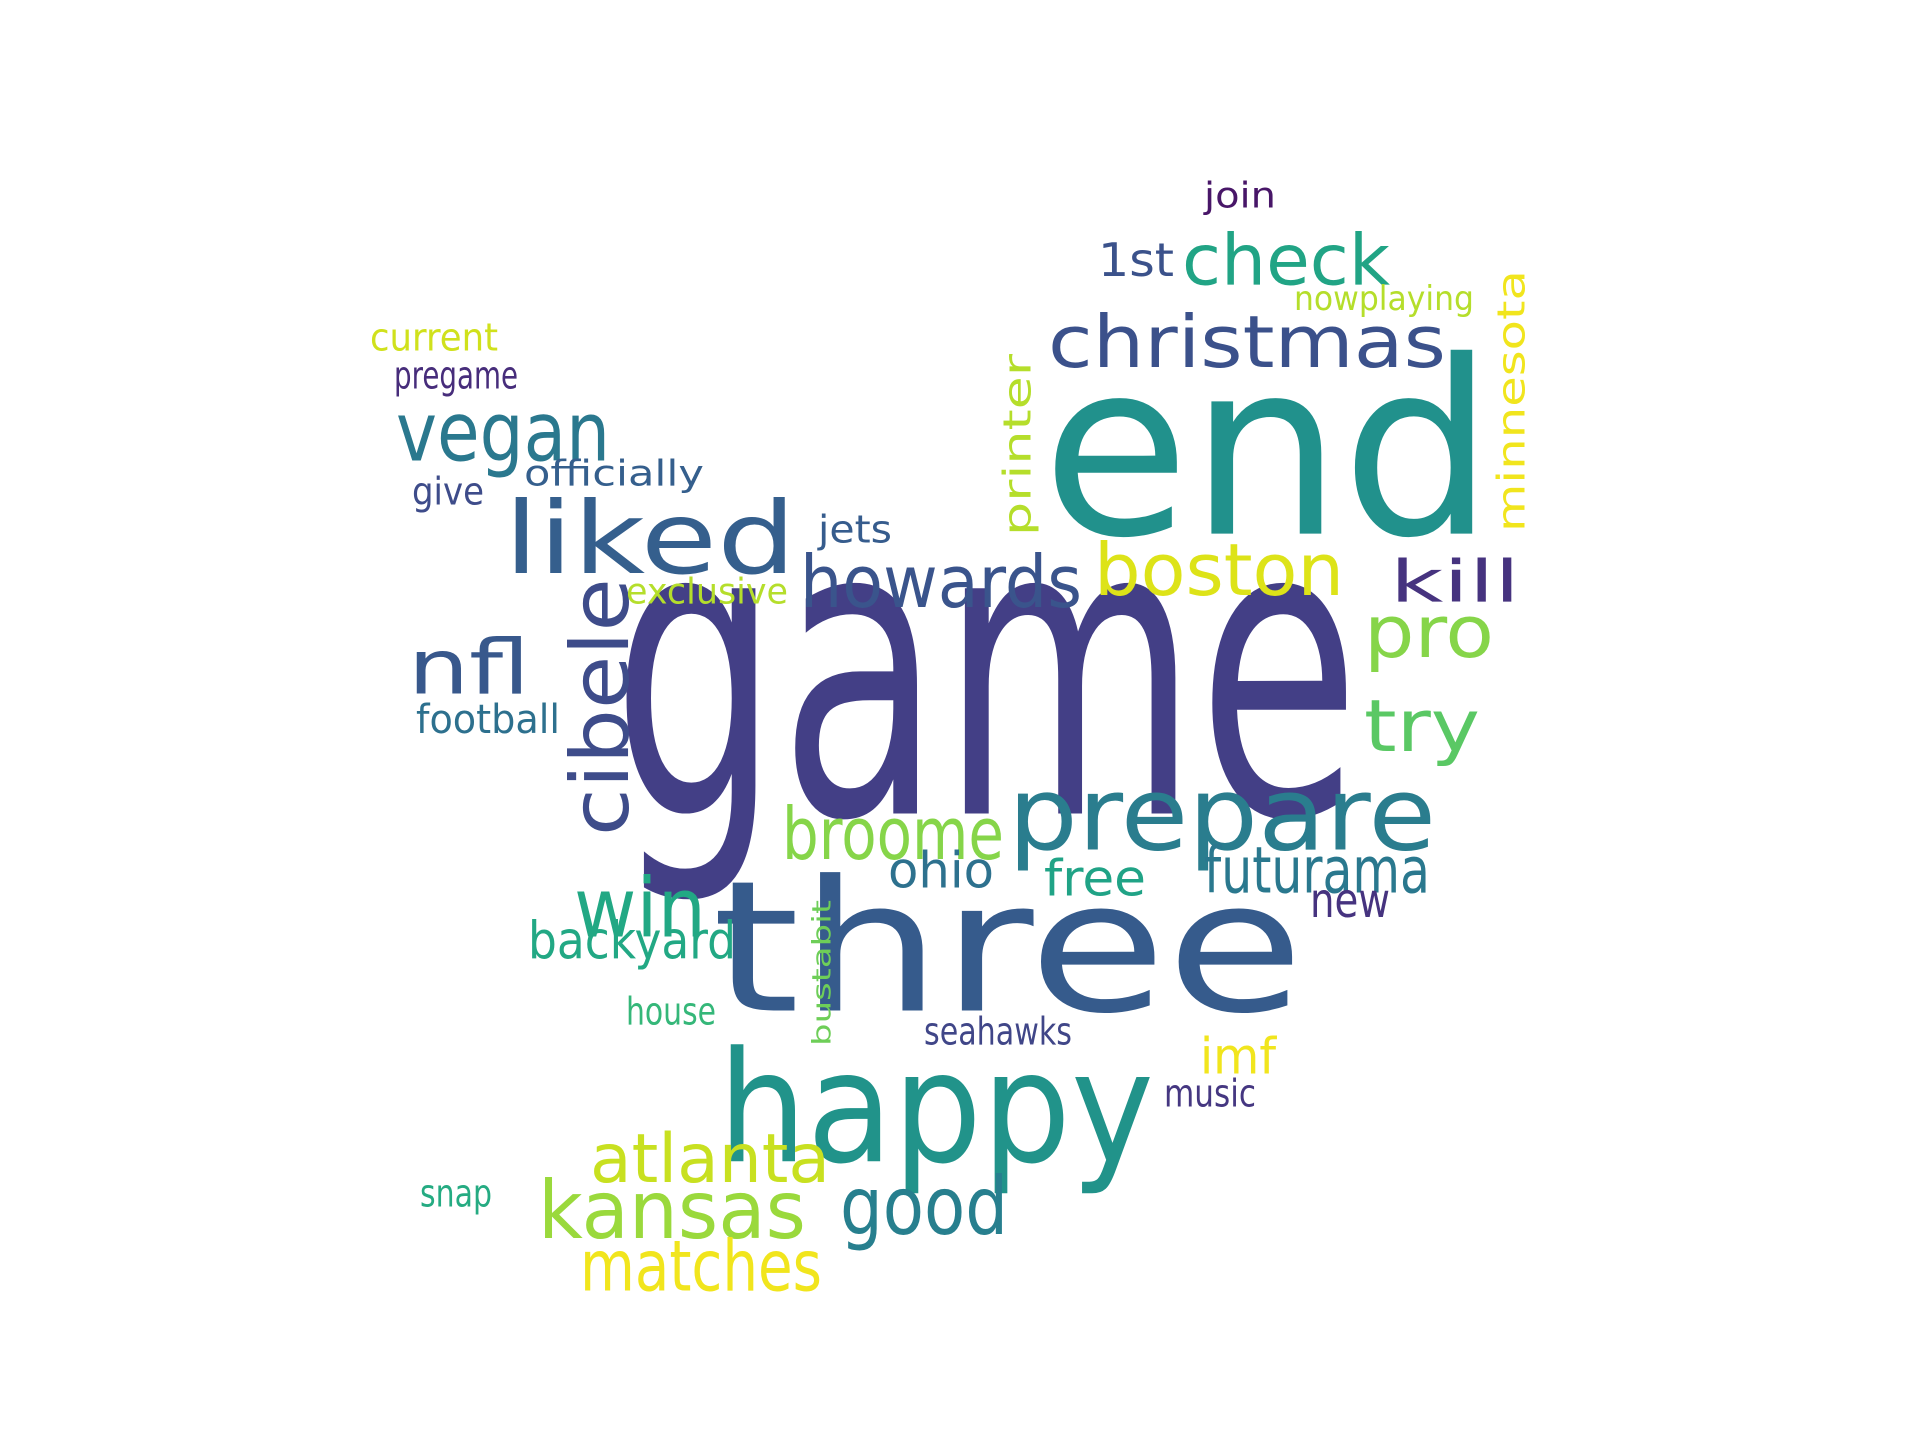 Image resolution: width=1920 pixels, height=1440 pixels. I want to click on word-prepare: prepare, so click(1222, 814).